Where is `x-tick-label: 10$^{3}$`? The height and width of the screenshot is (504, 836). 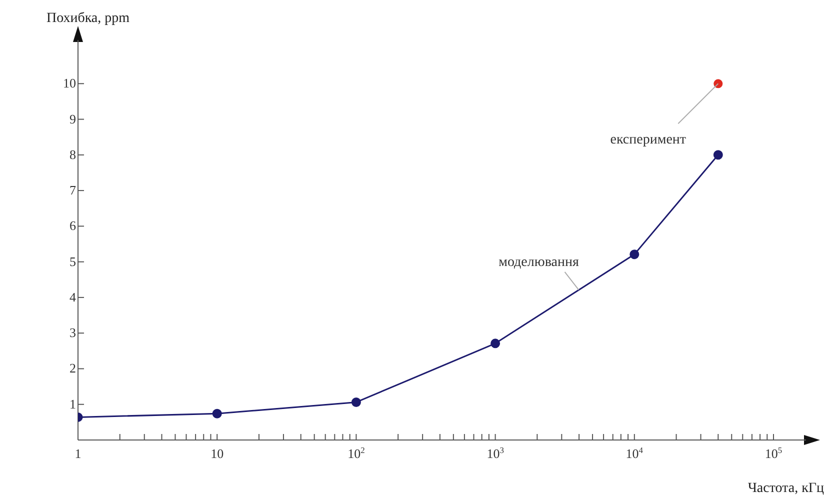
x-tick-label: 10$^{3}$ is located at coordinates (495, 453).